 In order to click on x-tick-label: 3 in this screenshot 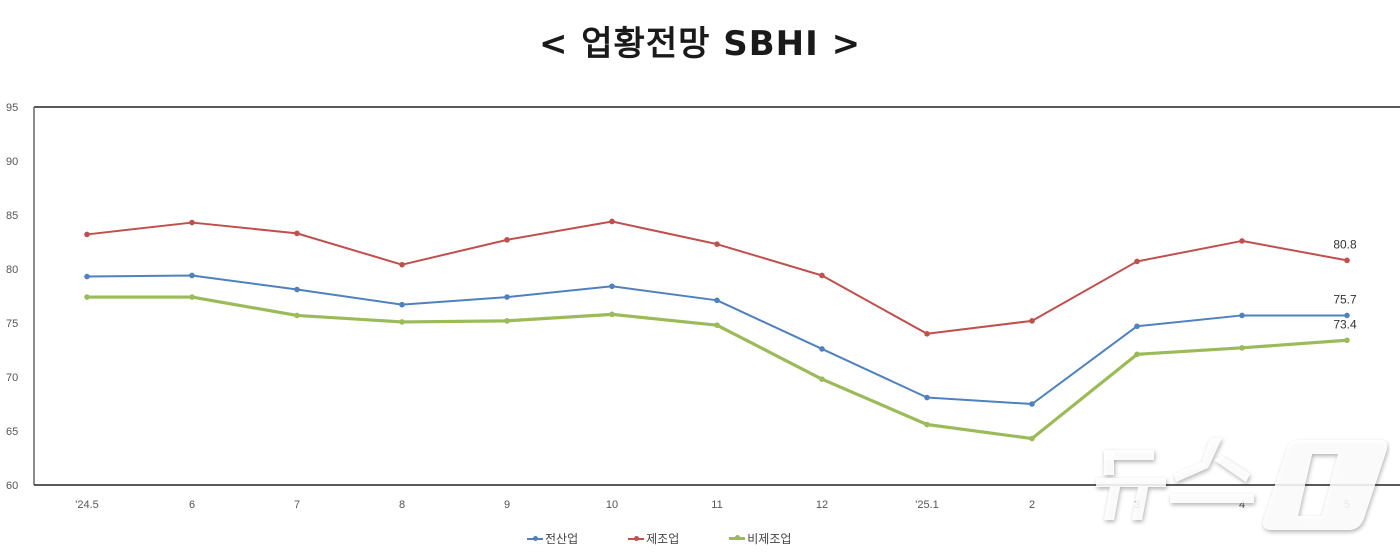, I will do `click(1137, 505)`.